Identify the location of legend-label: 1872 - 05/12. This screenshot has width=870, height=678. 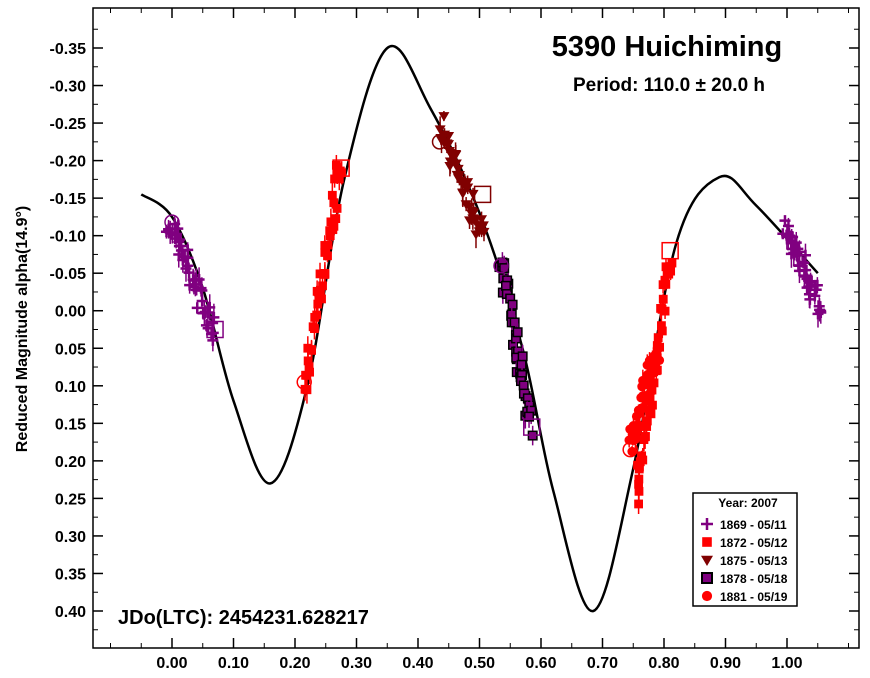
(754, 543).